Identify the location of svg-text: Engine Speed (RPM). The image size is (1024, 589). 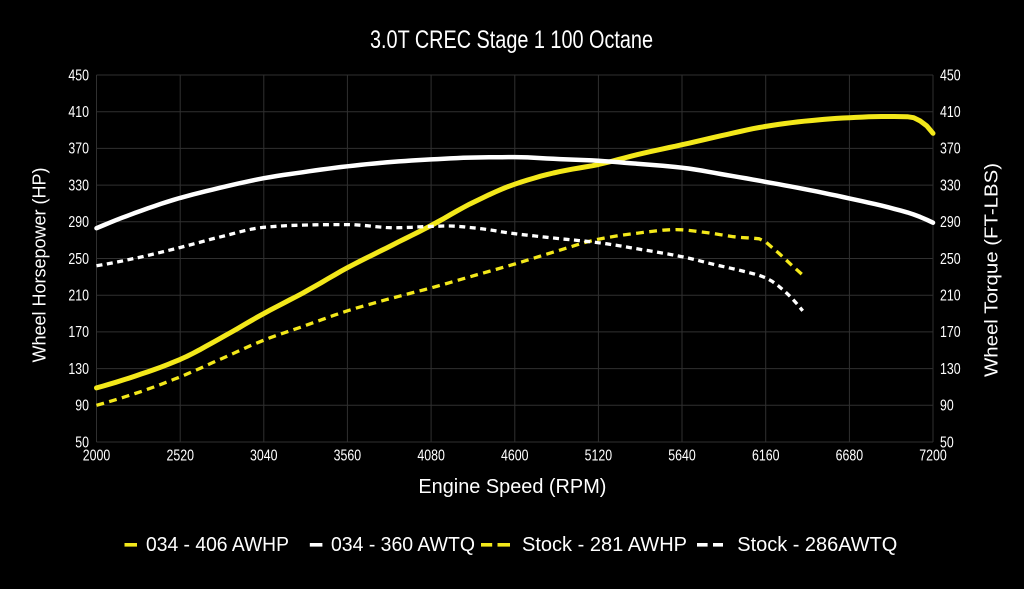
(512, 487).